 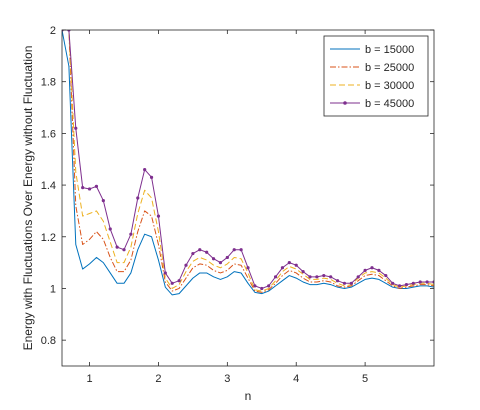 What do you see at coordinates (345, 103) in the screenshot?
I see `legend-marker` at bounding box center [345, 103].